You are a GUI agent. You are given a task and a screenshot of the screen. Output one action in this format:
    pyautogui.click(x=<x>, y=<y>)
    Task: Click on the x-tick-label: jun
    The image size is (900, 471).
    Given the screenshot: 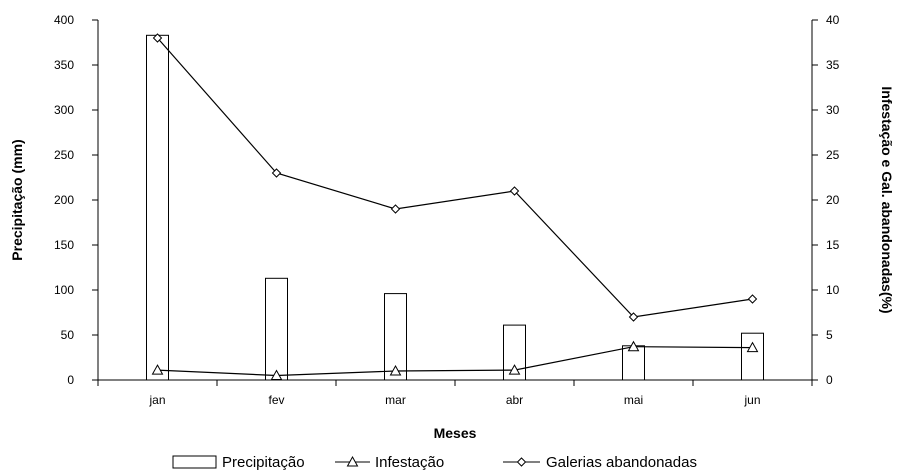 What is the action you would take?
    pyautogui.click(x=751, y=400)
    